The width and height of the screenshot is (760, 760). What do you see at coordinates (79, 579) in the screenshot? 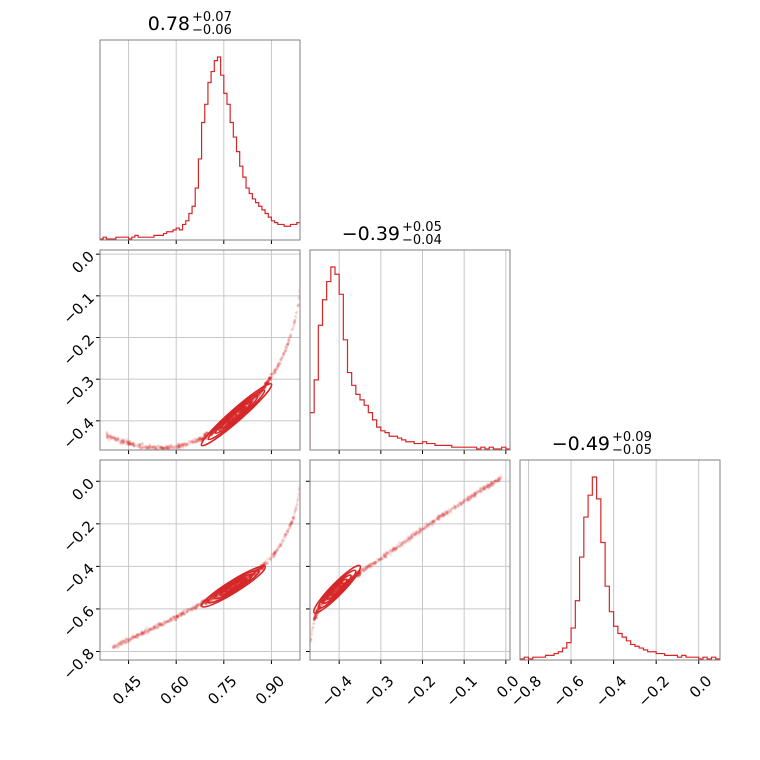
I see `y-tick-label-2-2: −0.4` at bounding box center [79, 579].